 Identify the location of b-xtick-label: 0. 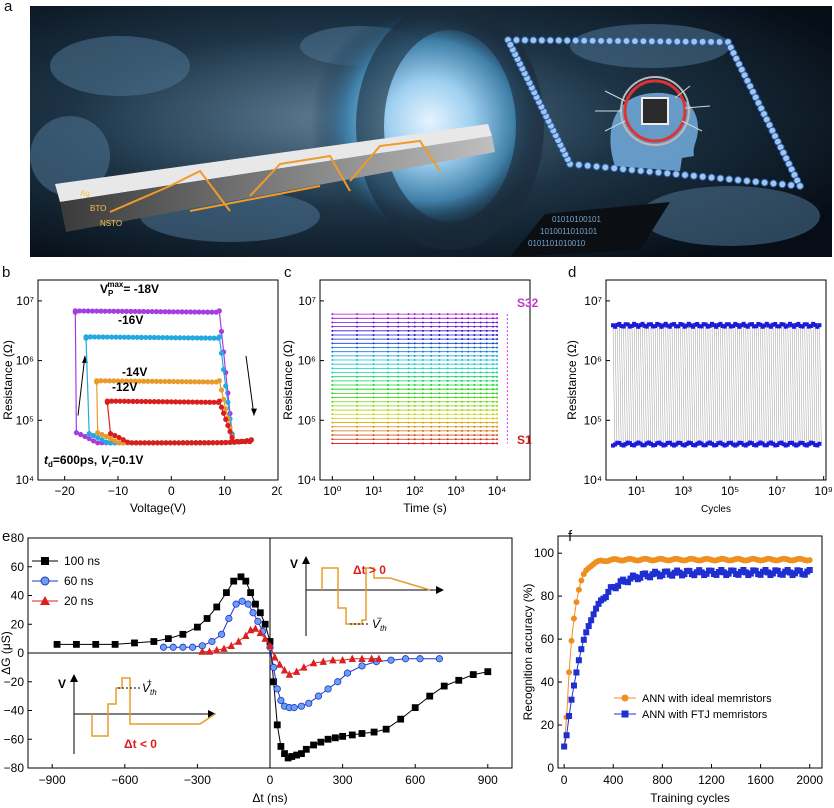
(171, 491).